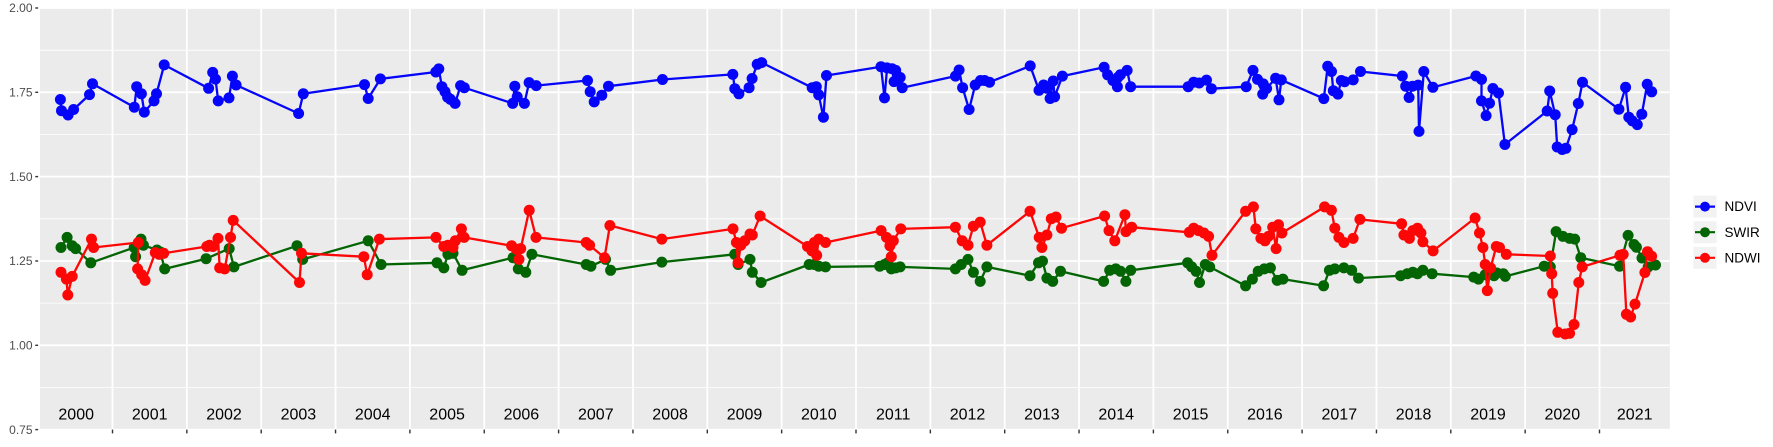  What do you see at coordinates (1563, 415) in the screenshot?
I see `svg-text: 2020` at bounding box center [1563, 415].